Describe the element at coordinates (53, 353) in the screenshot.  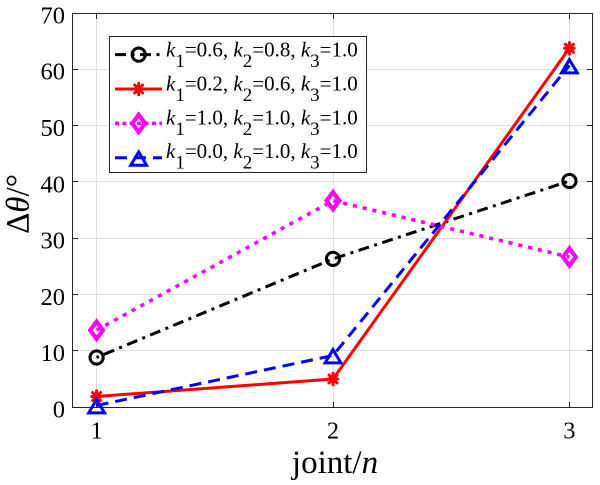
I see `svg-text: 10` at that location.